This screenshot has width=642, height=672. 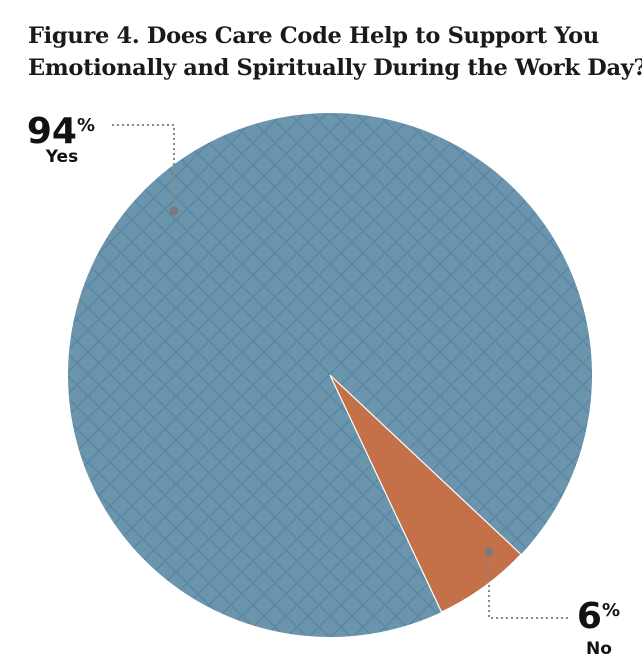 I want to click on leader-dot-no, so click(x=489, y=552).